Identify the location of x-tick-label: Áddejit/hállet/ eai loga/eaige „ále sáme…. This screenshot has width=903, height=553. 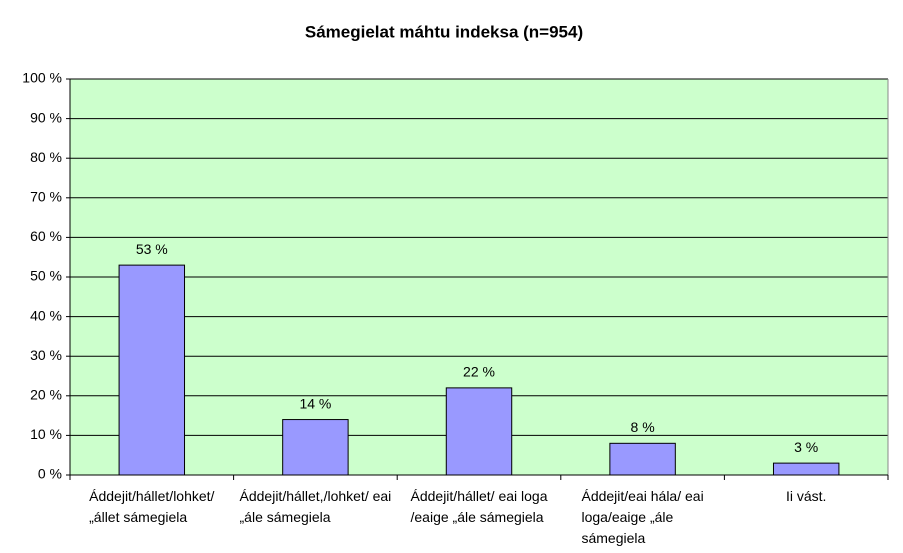
(479, 506).